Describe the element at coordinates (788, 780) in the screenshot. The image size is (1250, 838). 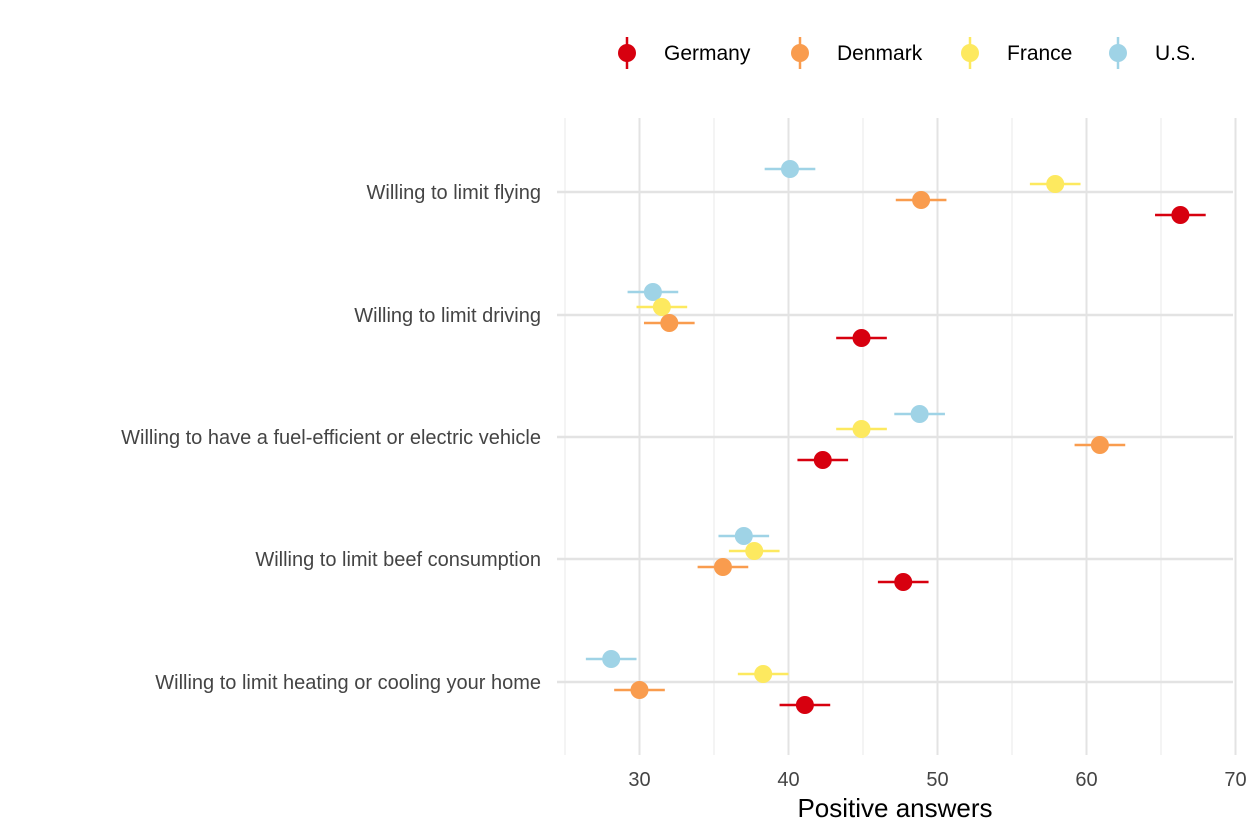
I see `x-tick-label: 40` at that location.